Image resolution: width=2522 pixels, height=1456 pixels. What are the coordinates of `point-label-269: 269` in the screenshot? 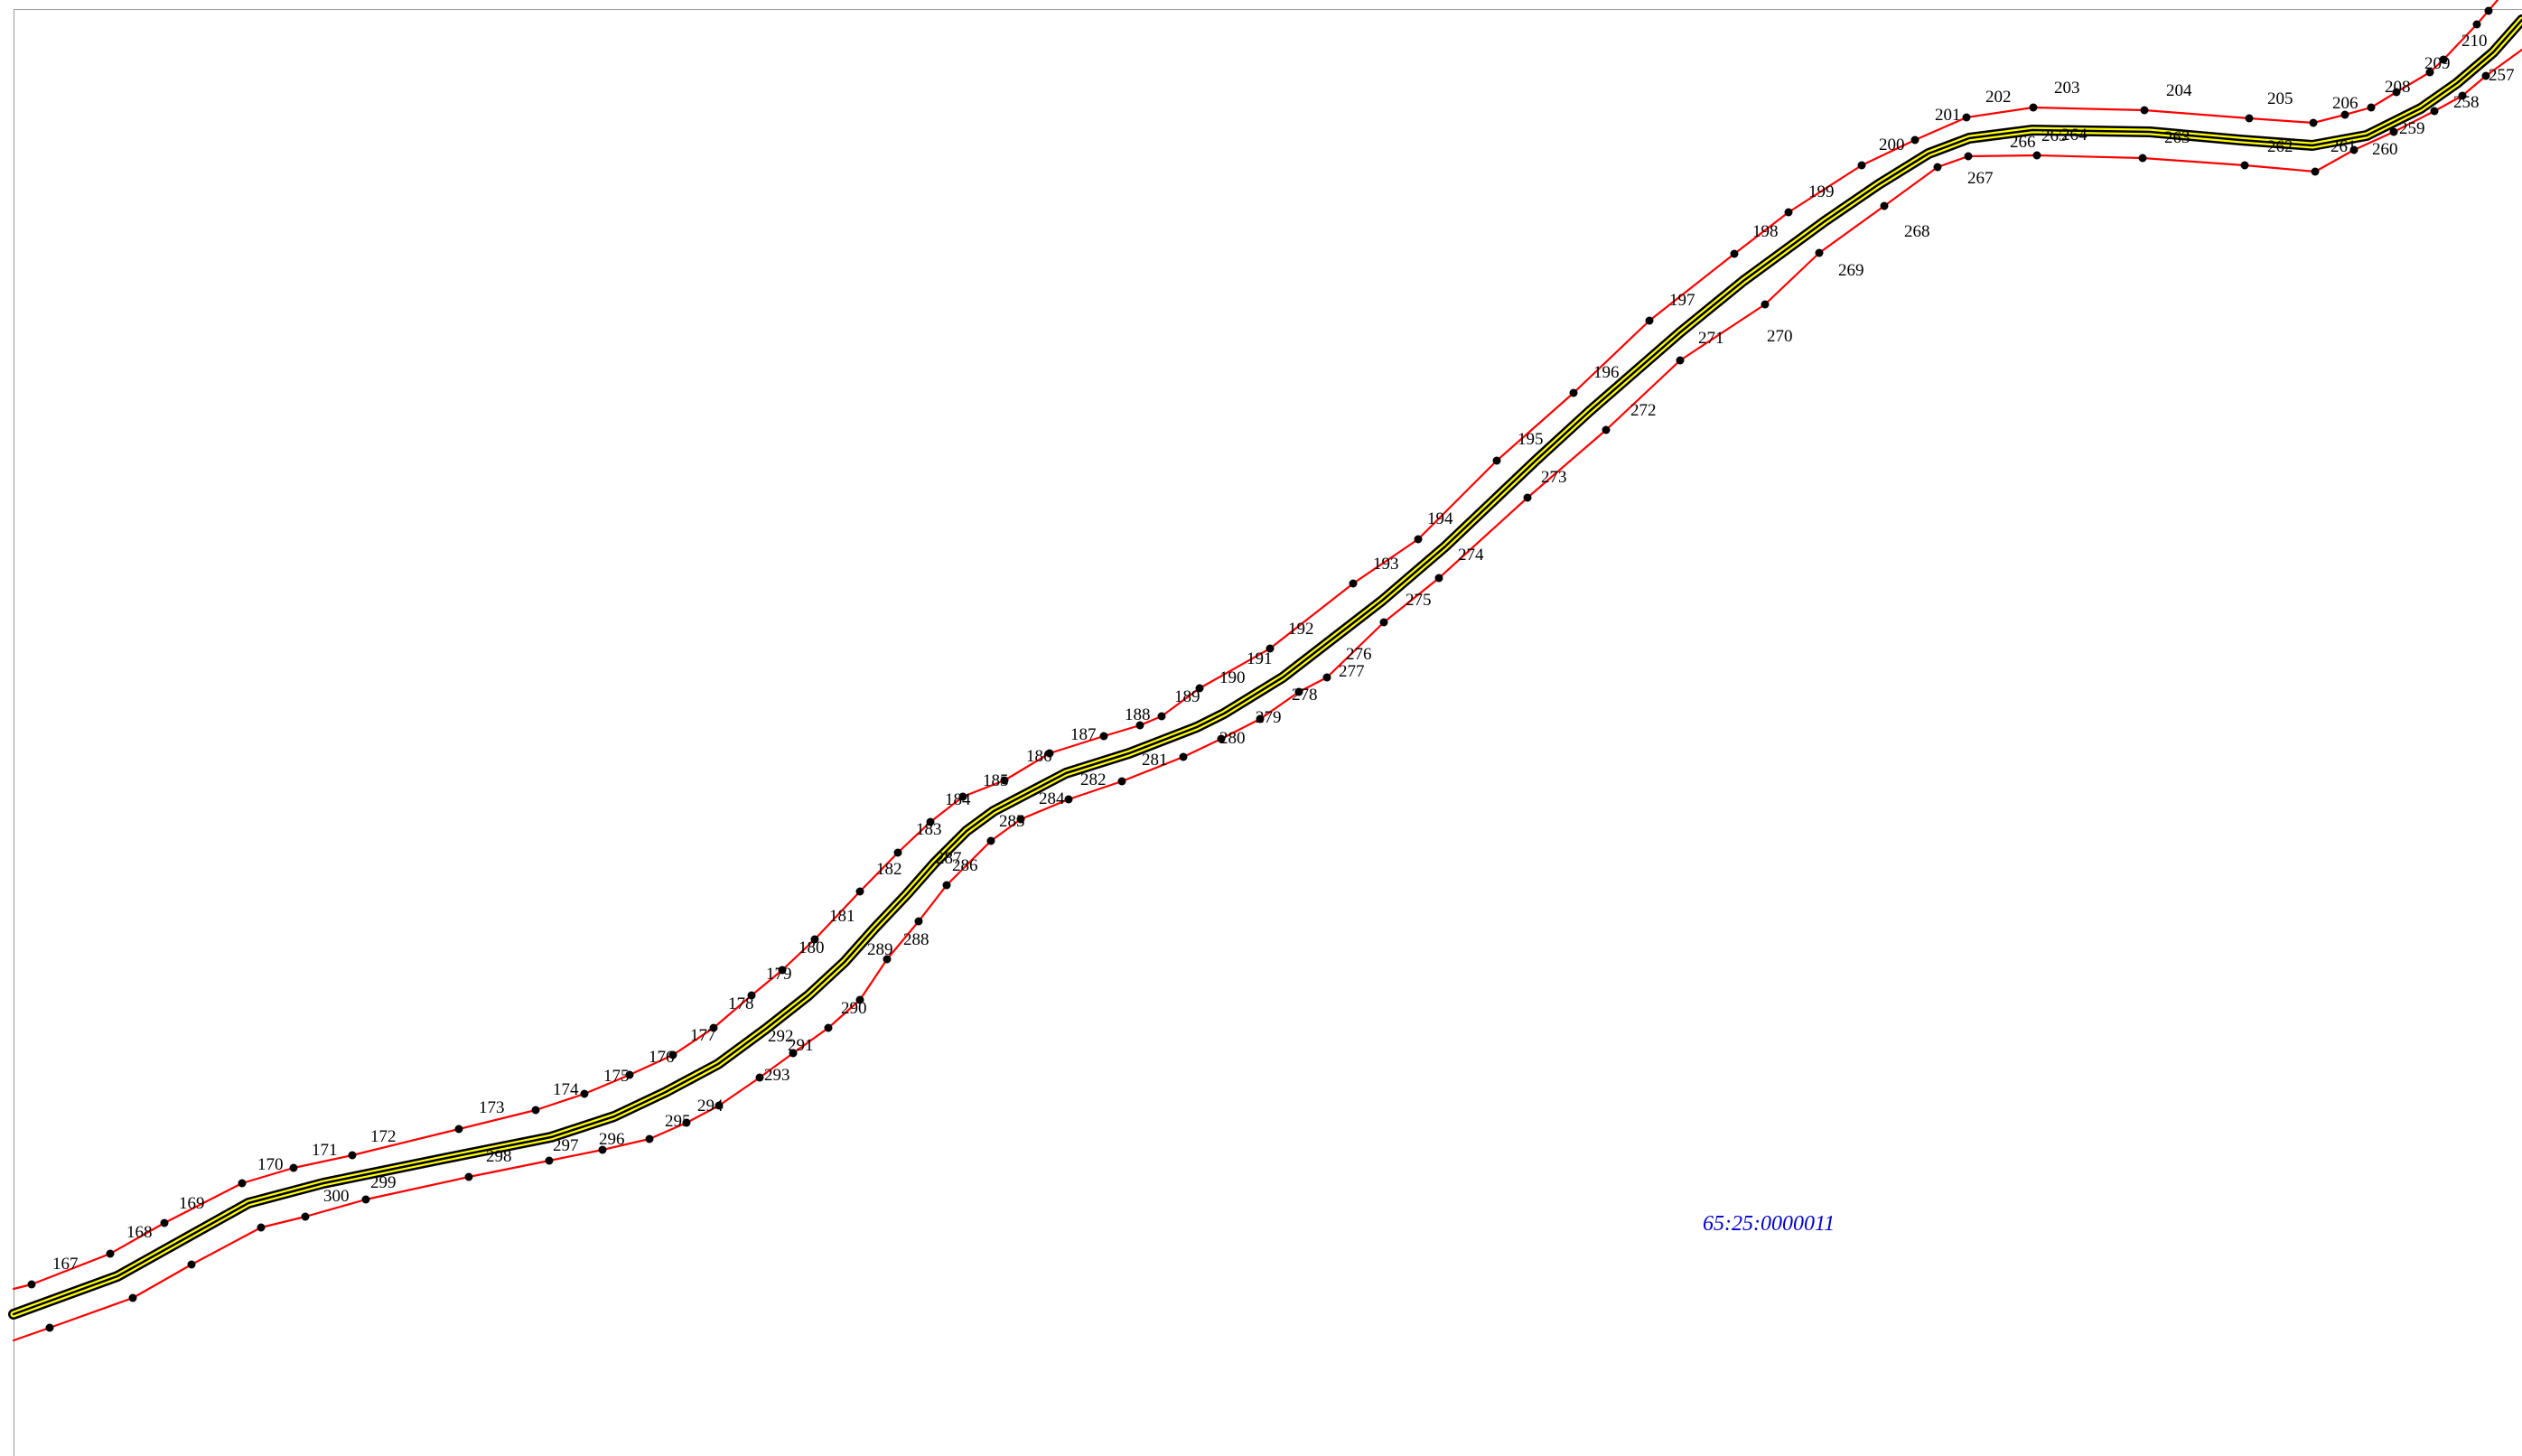 It's located at (1851, 270).